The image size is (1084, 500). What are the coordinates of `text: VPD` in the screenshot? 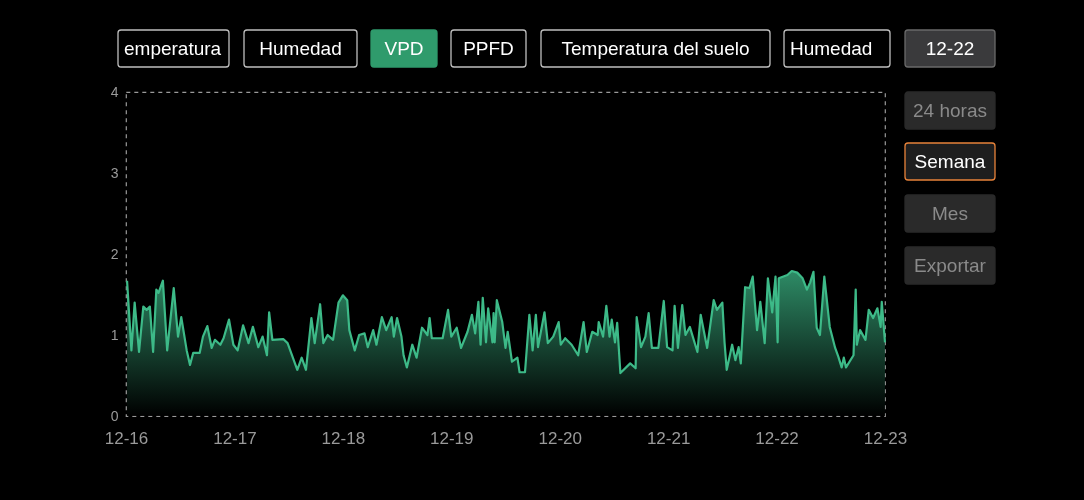 It's located at (404, 48).